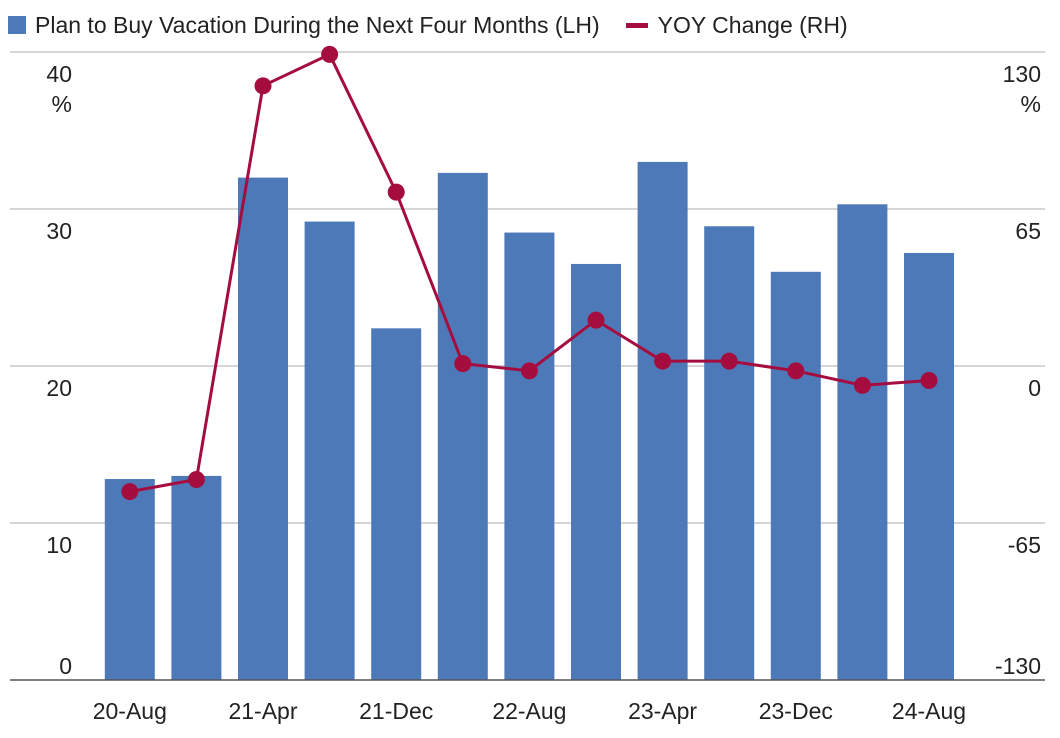 The height and width of the screenshot is (738, 1060). Describe the element at coordinates (59, 231) in the screenshot. I see `left-tick-label: 30` at that location.